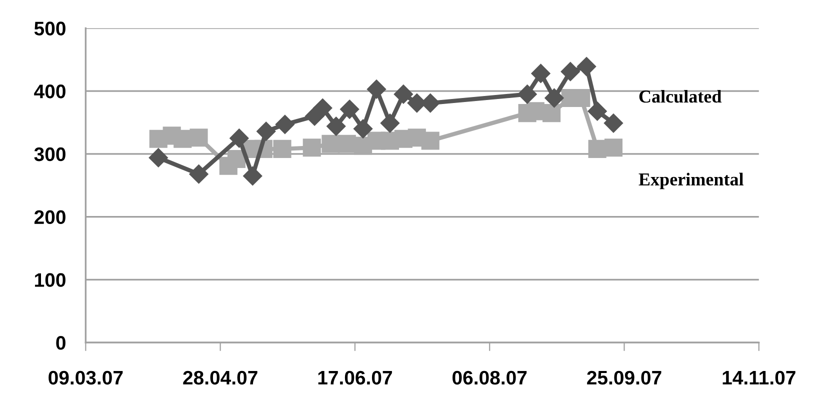 Image resolution: width=816 pixels, height=403 pixels. Describe the element at coordinates (50, 29) in the screenshot. I see `y-tick-label: 500` at that location.